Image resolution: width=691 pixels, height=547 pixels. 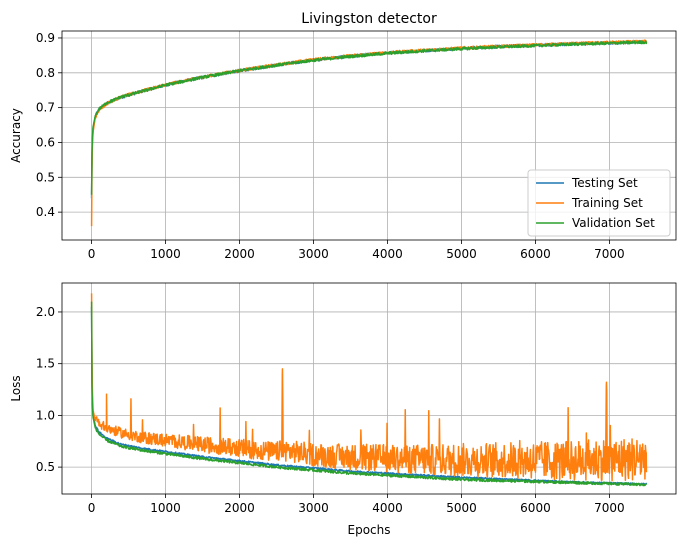 I want to click on loss-x-tick-label: 0, so click(x=92, y=508).